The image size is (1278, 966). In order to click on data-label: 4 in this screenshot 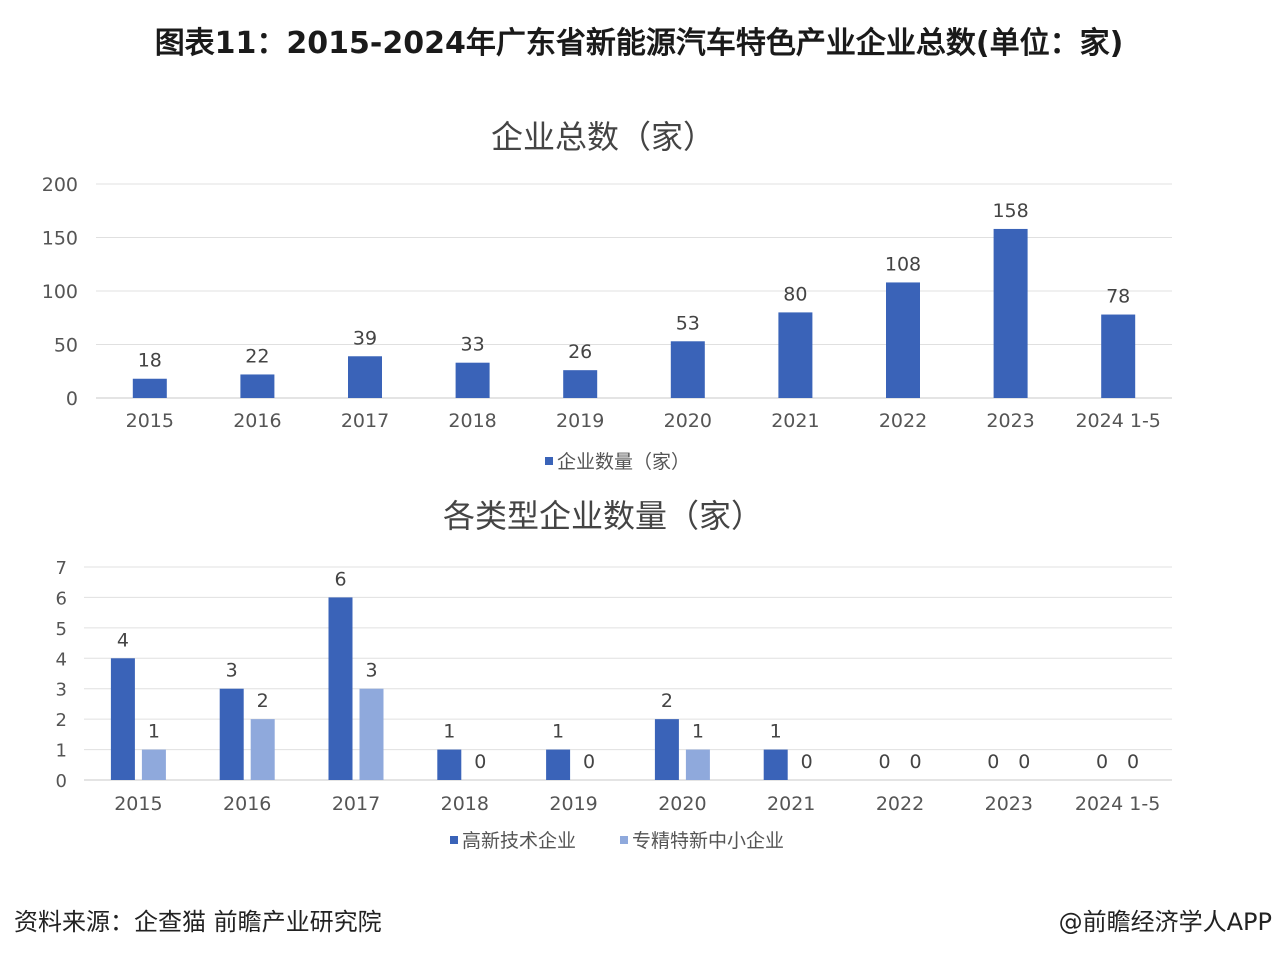, I will do `click(123, 640)`.